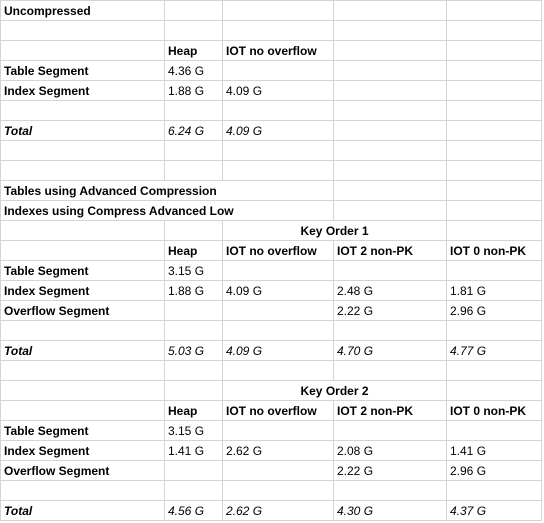  What do you see at coordinates (82, 10) in the screenshot?
I see `sheet-cell: Uncompressed` at bounding box center [82, 10].